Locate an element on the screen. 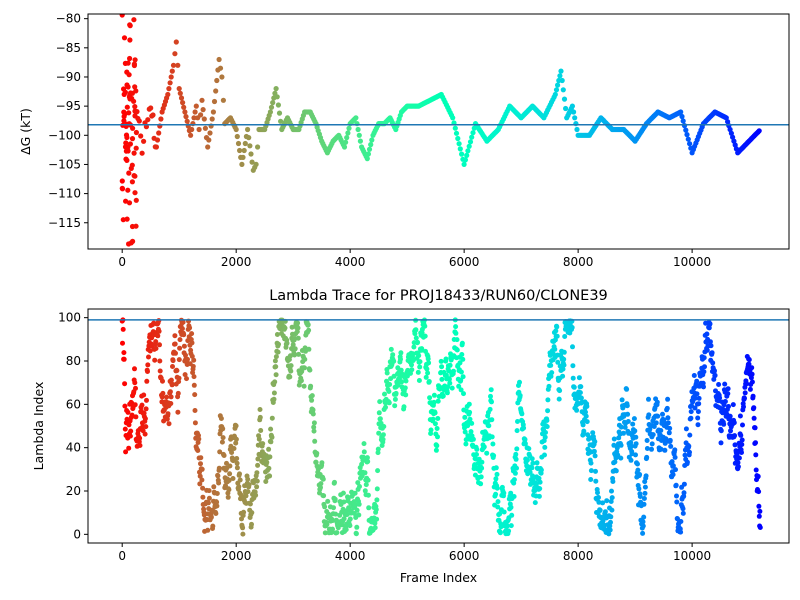  lambda-x-tick-label: 6000 is located at coordinates (464, 556).